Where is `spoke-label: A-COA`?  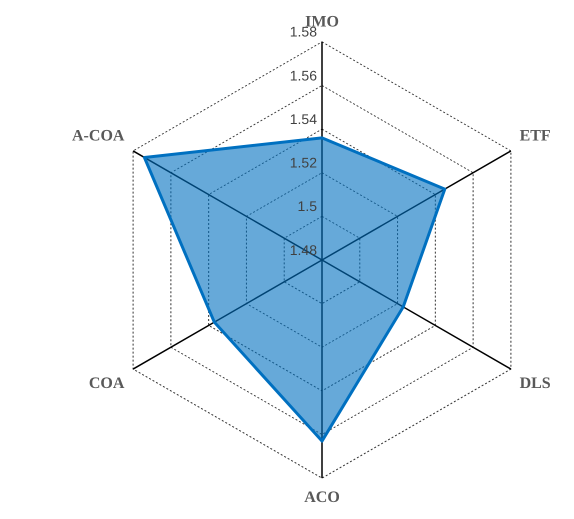 spoke-label: A-COA is located at coordinates (98, 135).